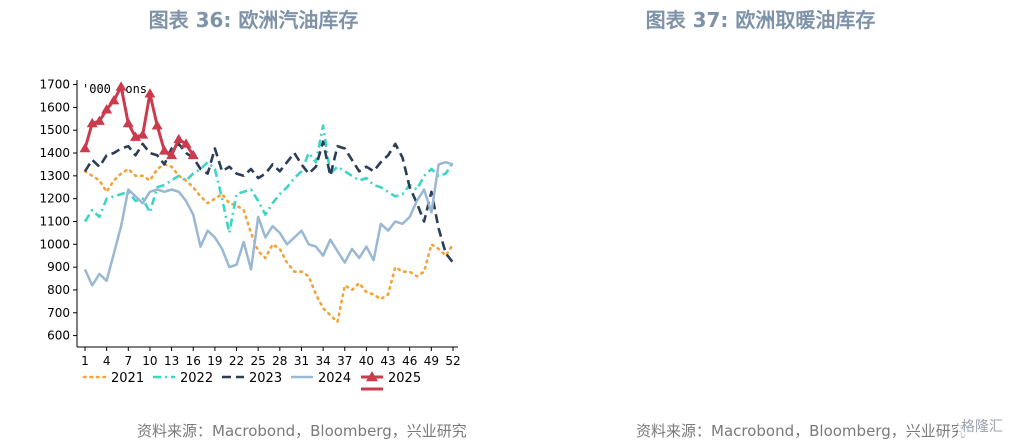  What do you see at coordinates (279, 361) in the screenshot?
I see `x-tick-label: 28` at bounding box center [279, 361].